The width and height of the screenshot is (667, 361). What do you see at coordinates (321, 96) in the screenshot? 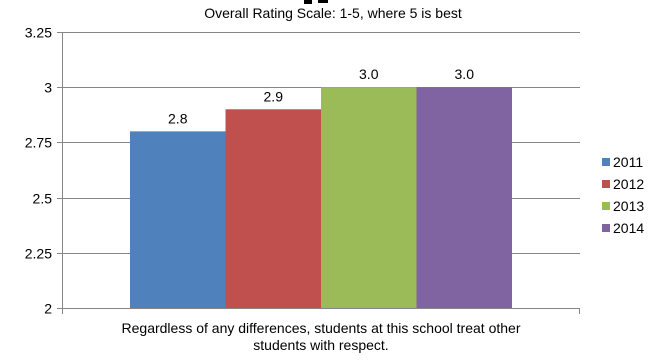
I see `data-labels: 2.8 2.9 3.0 3.0` at bounding box center [321, 96].